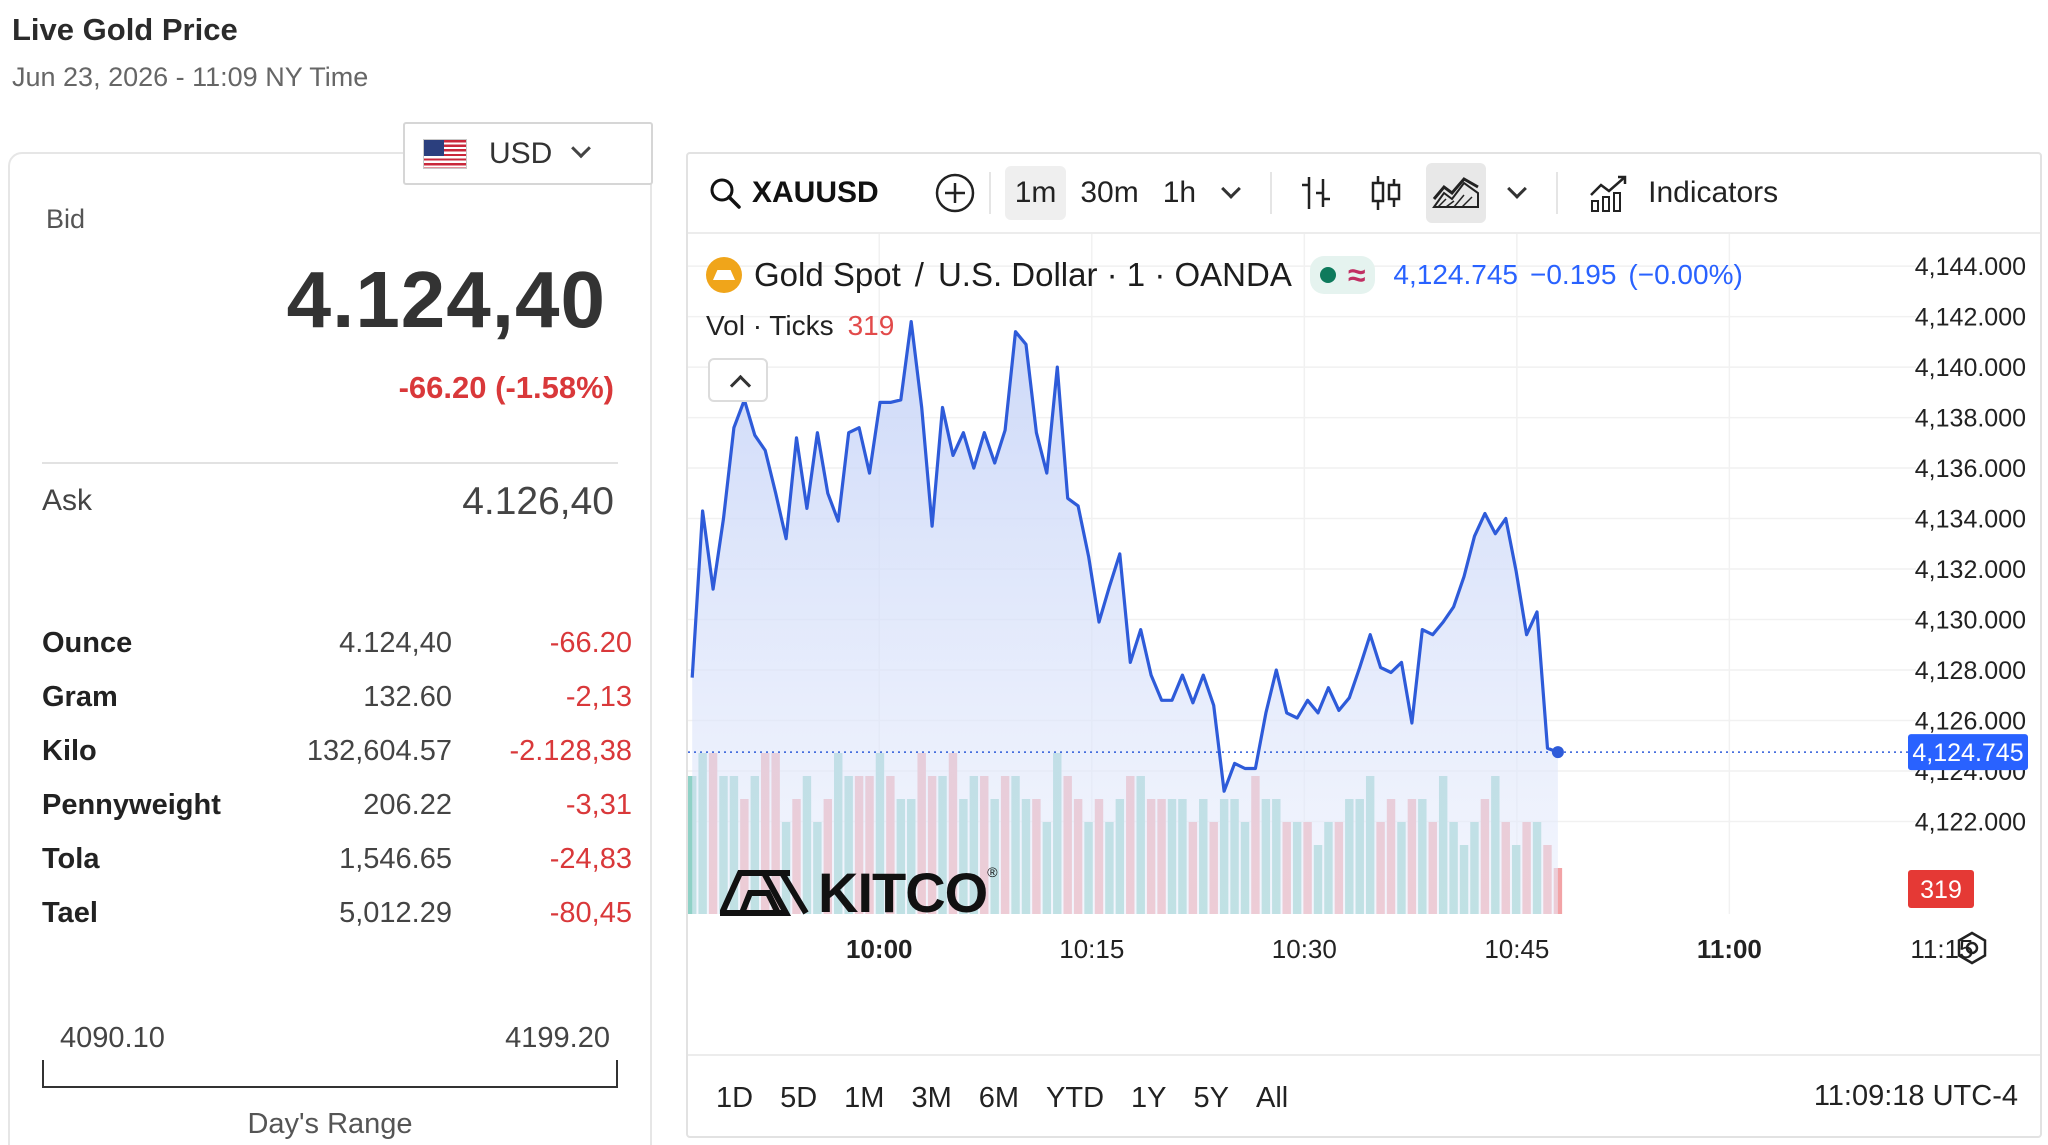 The height and width of the screenshot is (1145, 2048). What do you see at coordinates (1272, 1097) in the screenshot?
I see `period-button-all: All` at bounding box center [1272, 1097].